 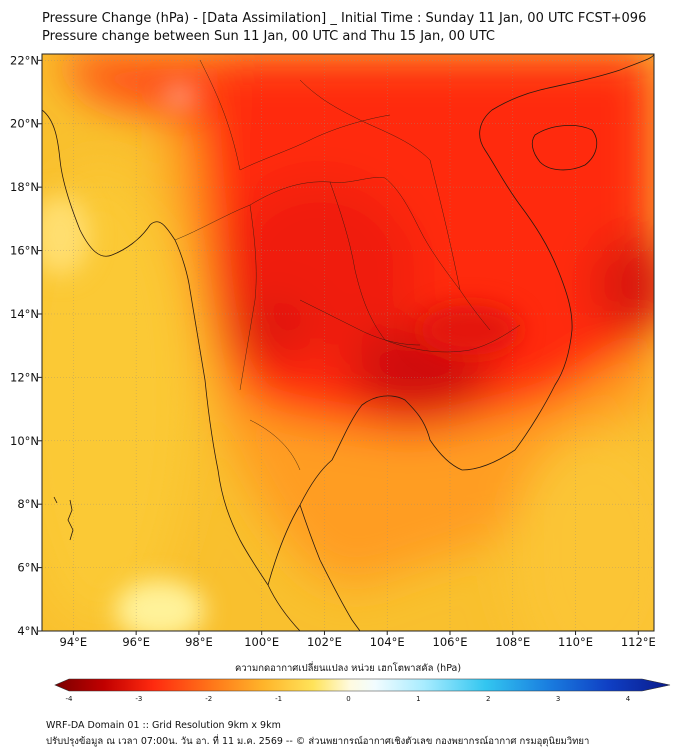 I want to click on colorbar-tick-label: -4, so click(x=70, y=699).